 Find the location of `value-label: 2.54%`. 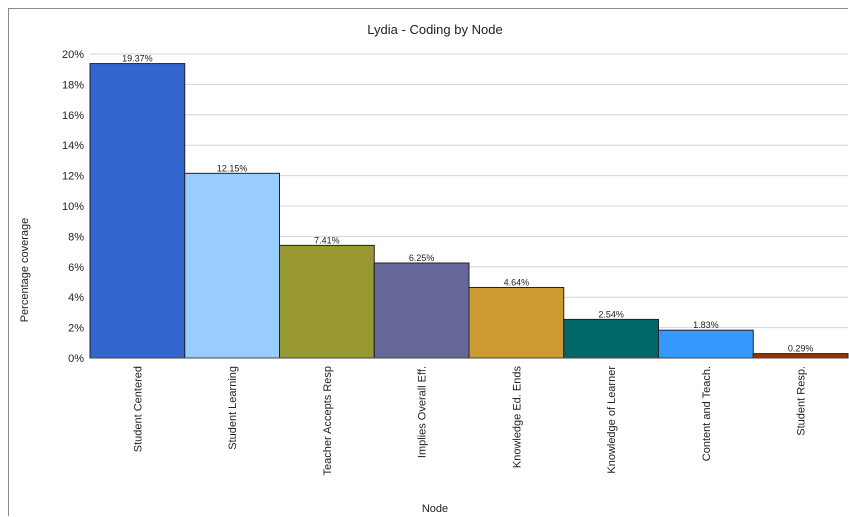

value-label: 2.54% is located at coordinates (611, 314).